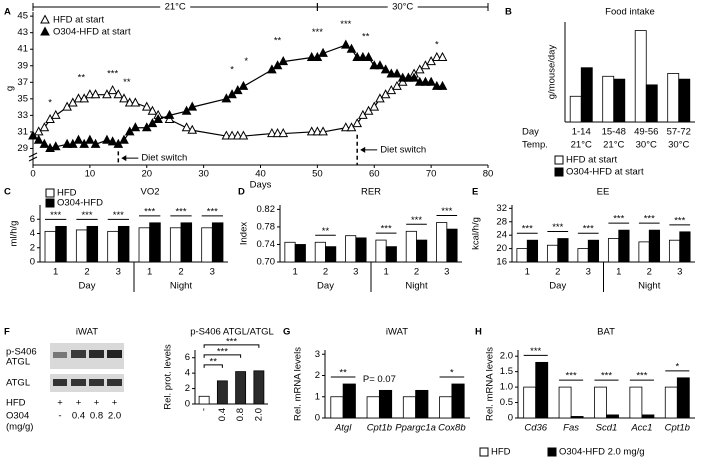 This screenshot has width=701, height=461. What do you see at coordinates (80, 203) in the screenshot?
I see `legend-label: O304-HFD` at bounding box center [80, 203].